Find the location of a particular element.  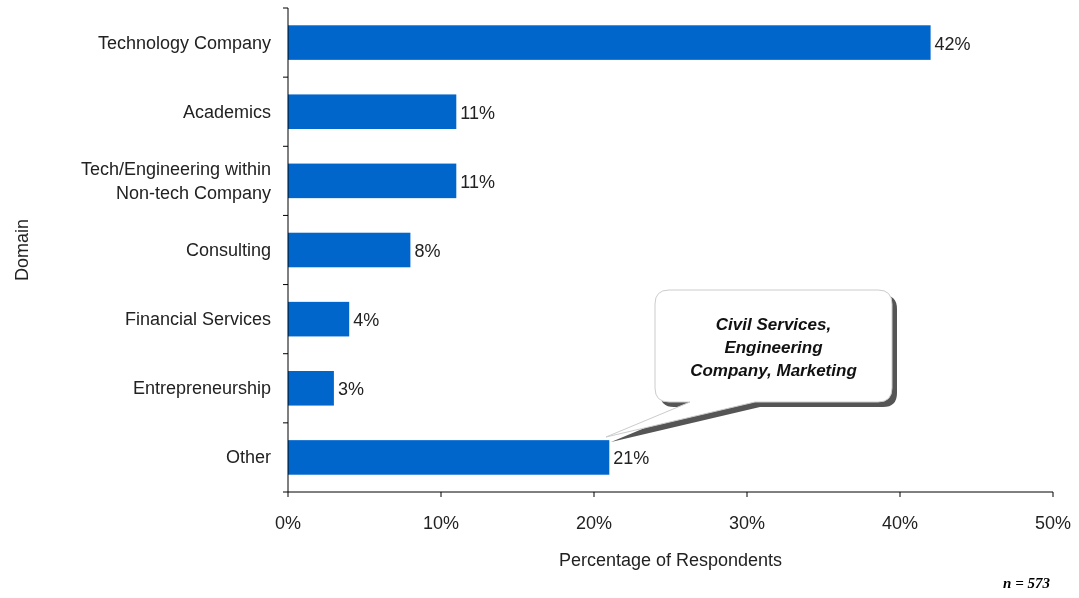

data-label: 21% is located at coordinates (631, 458).